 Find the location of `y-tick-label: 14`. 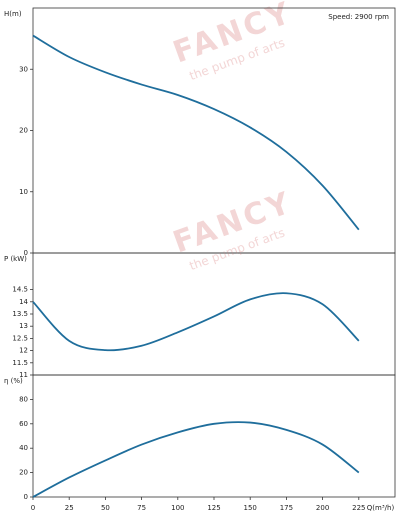

y-tick-label: 14 is located at coordinates (23, 302).